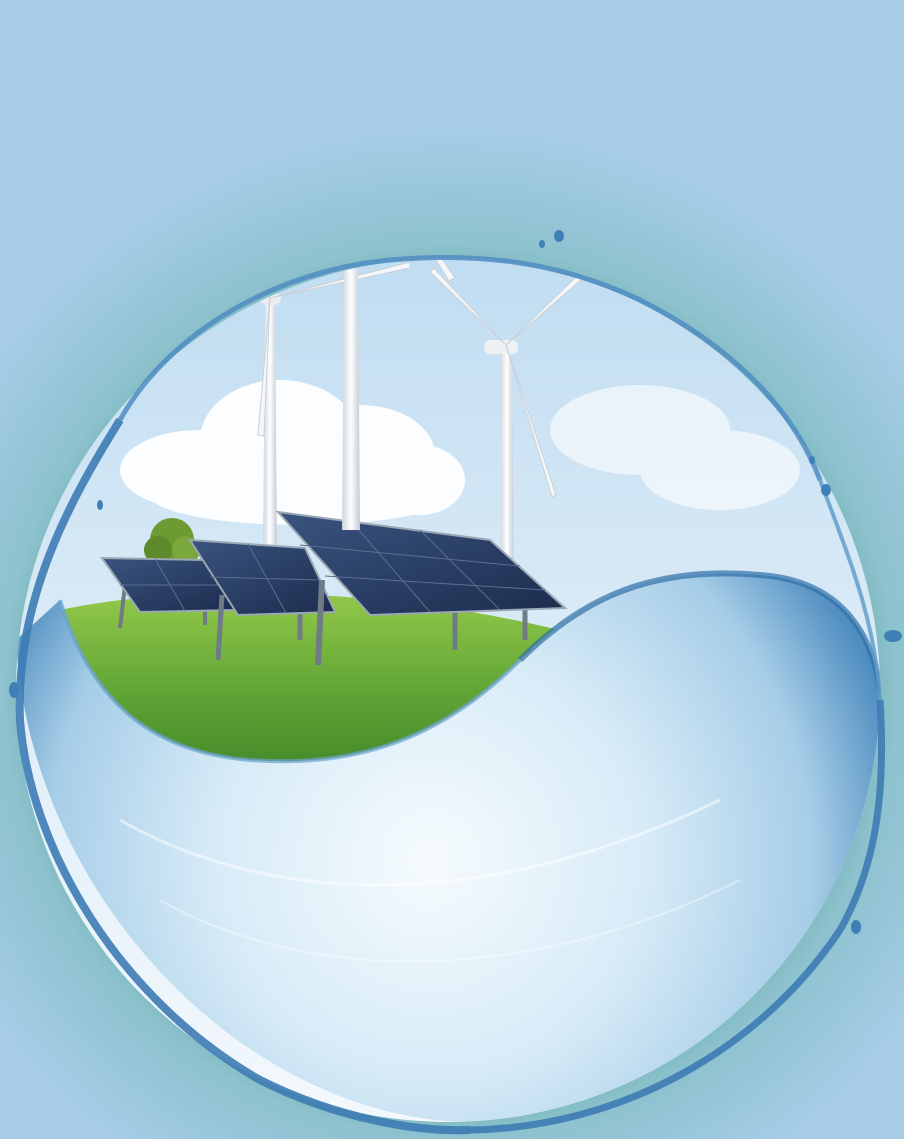  Describe the element at coordinates (290, 681) in the screenshot. I see `water-wave-inner-edge` at that location.